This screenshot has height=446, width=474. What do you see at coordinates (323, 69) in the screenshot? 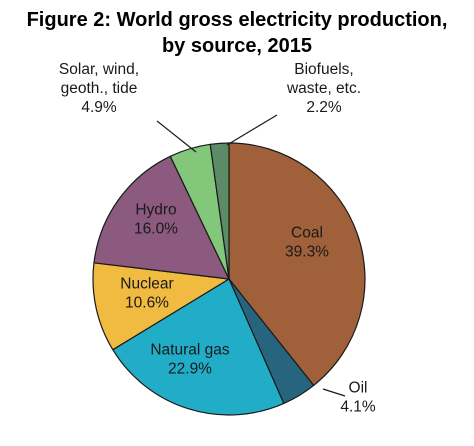
I see `slice-label-biofuels-line-1: Biofuels,` at bounding box center [323, 69].